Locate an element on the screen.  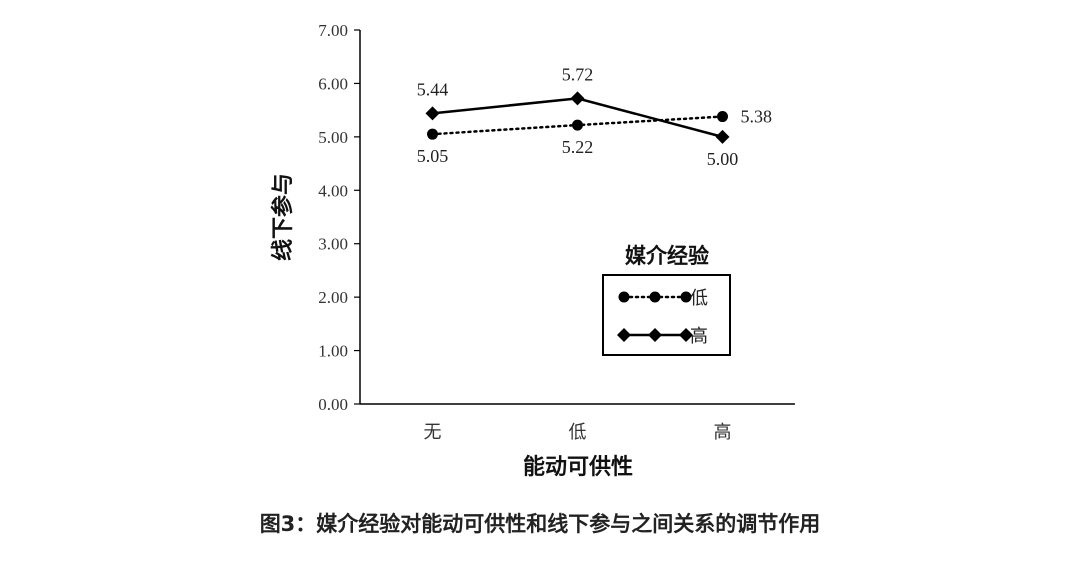
y-axis-title: 线下参与 is located at coordinates (283, 217).